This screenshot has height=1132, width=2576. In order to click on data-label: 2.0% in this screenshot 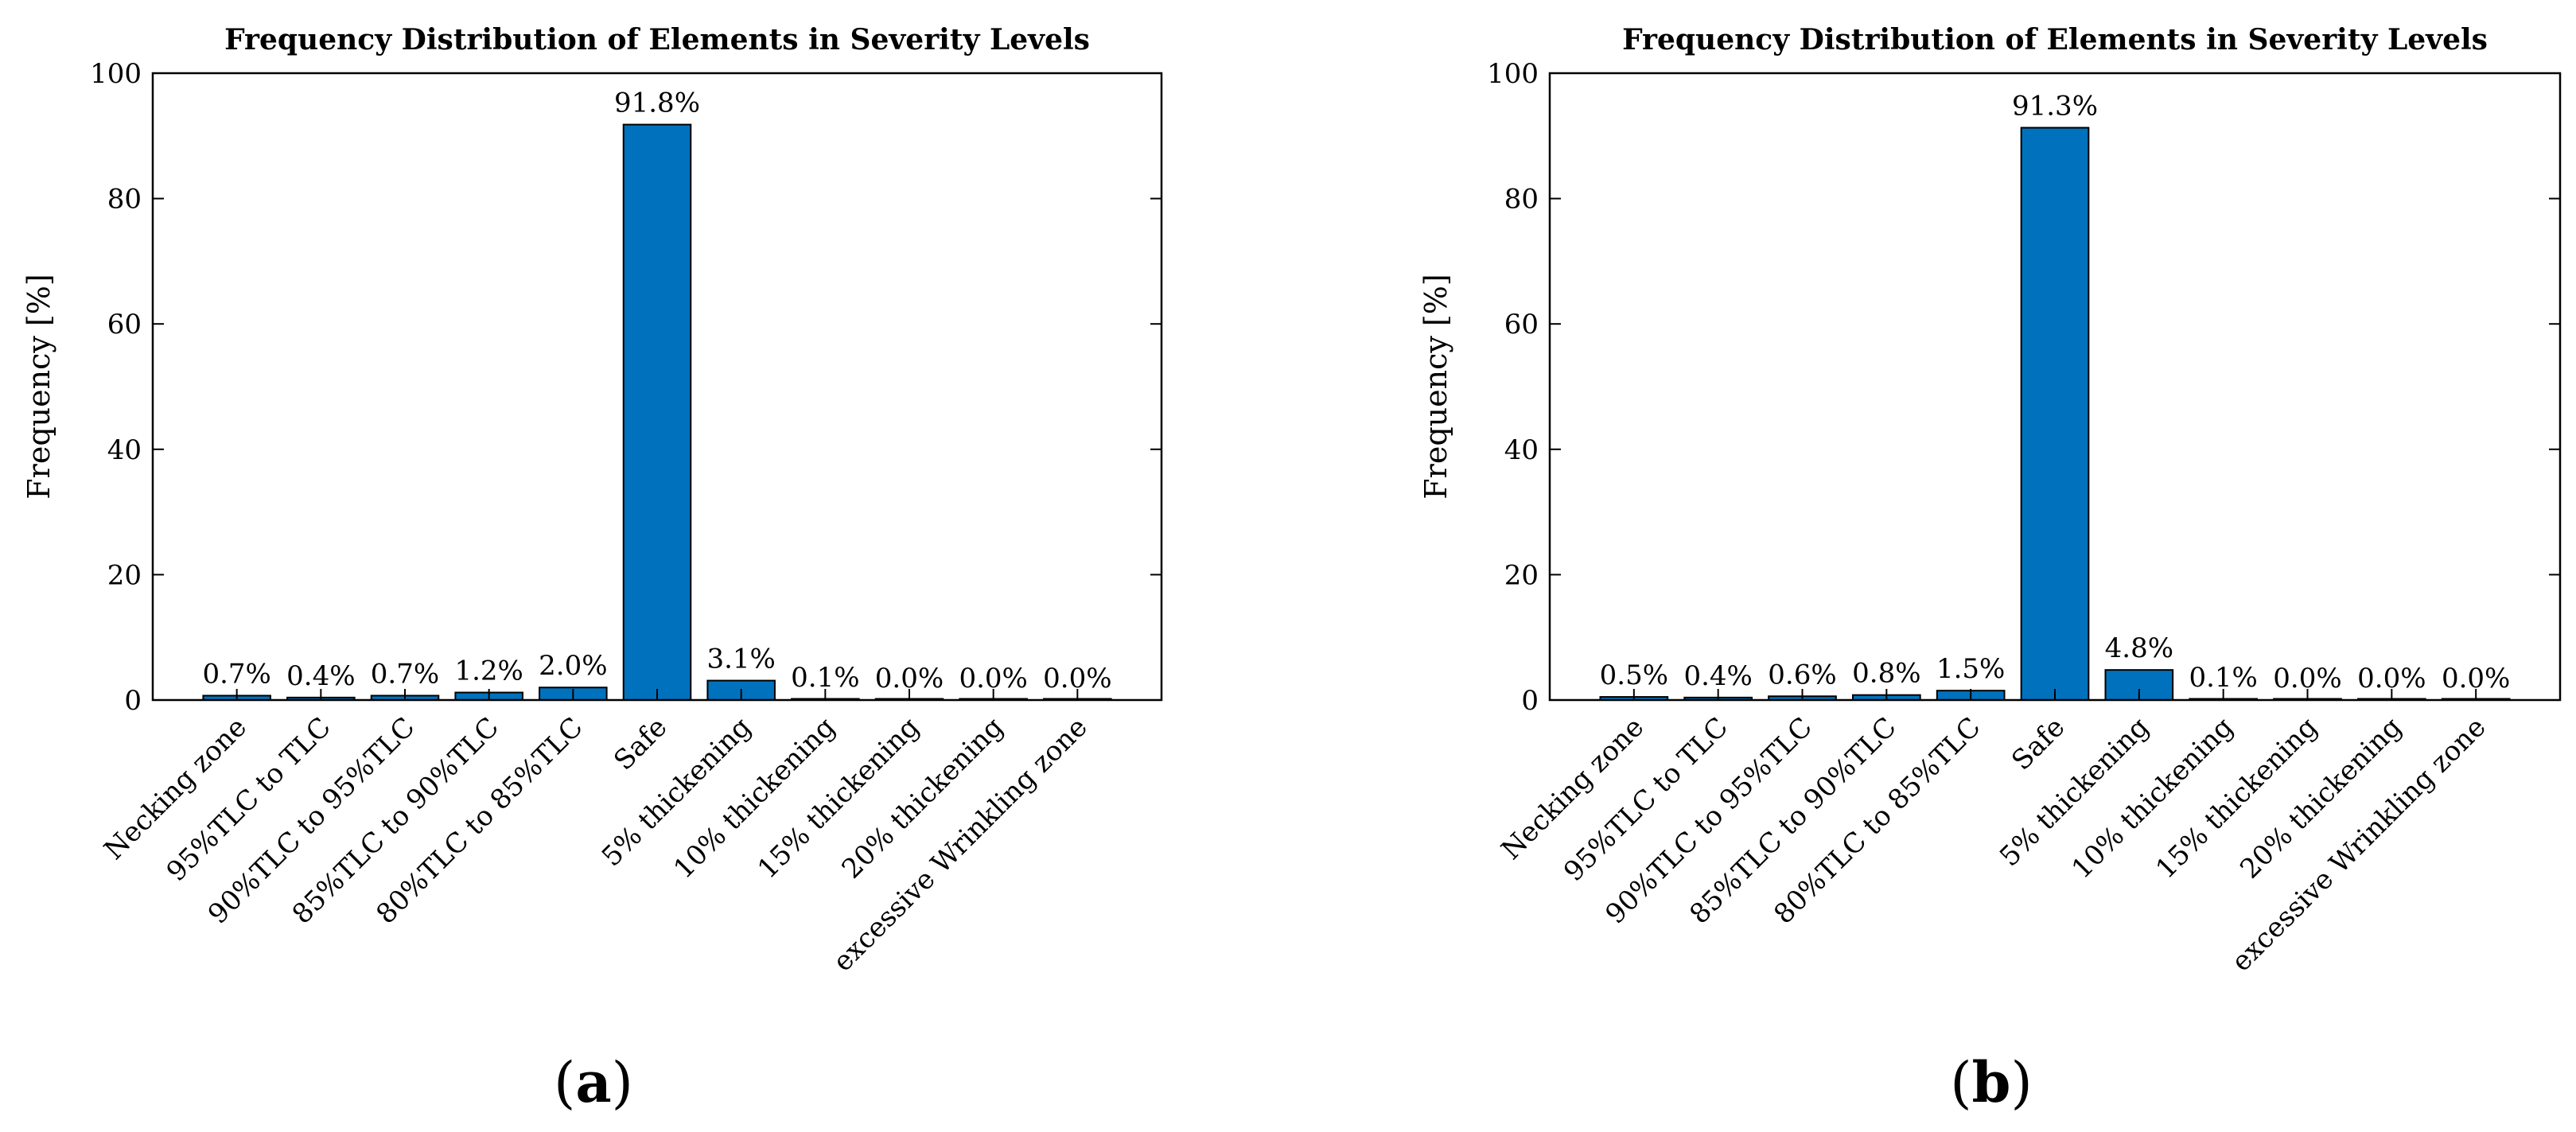, I will do `click(573, 666)`.